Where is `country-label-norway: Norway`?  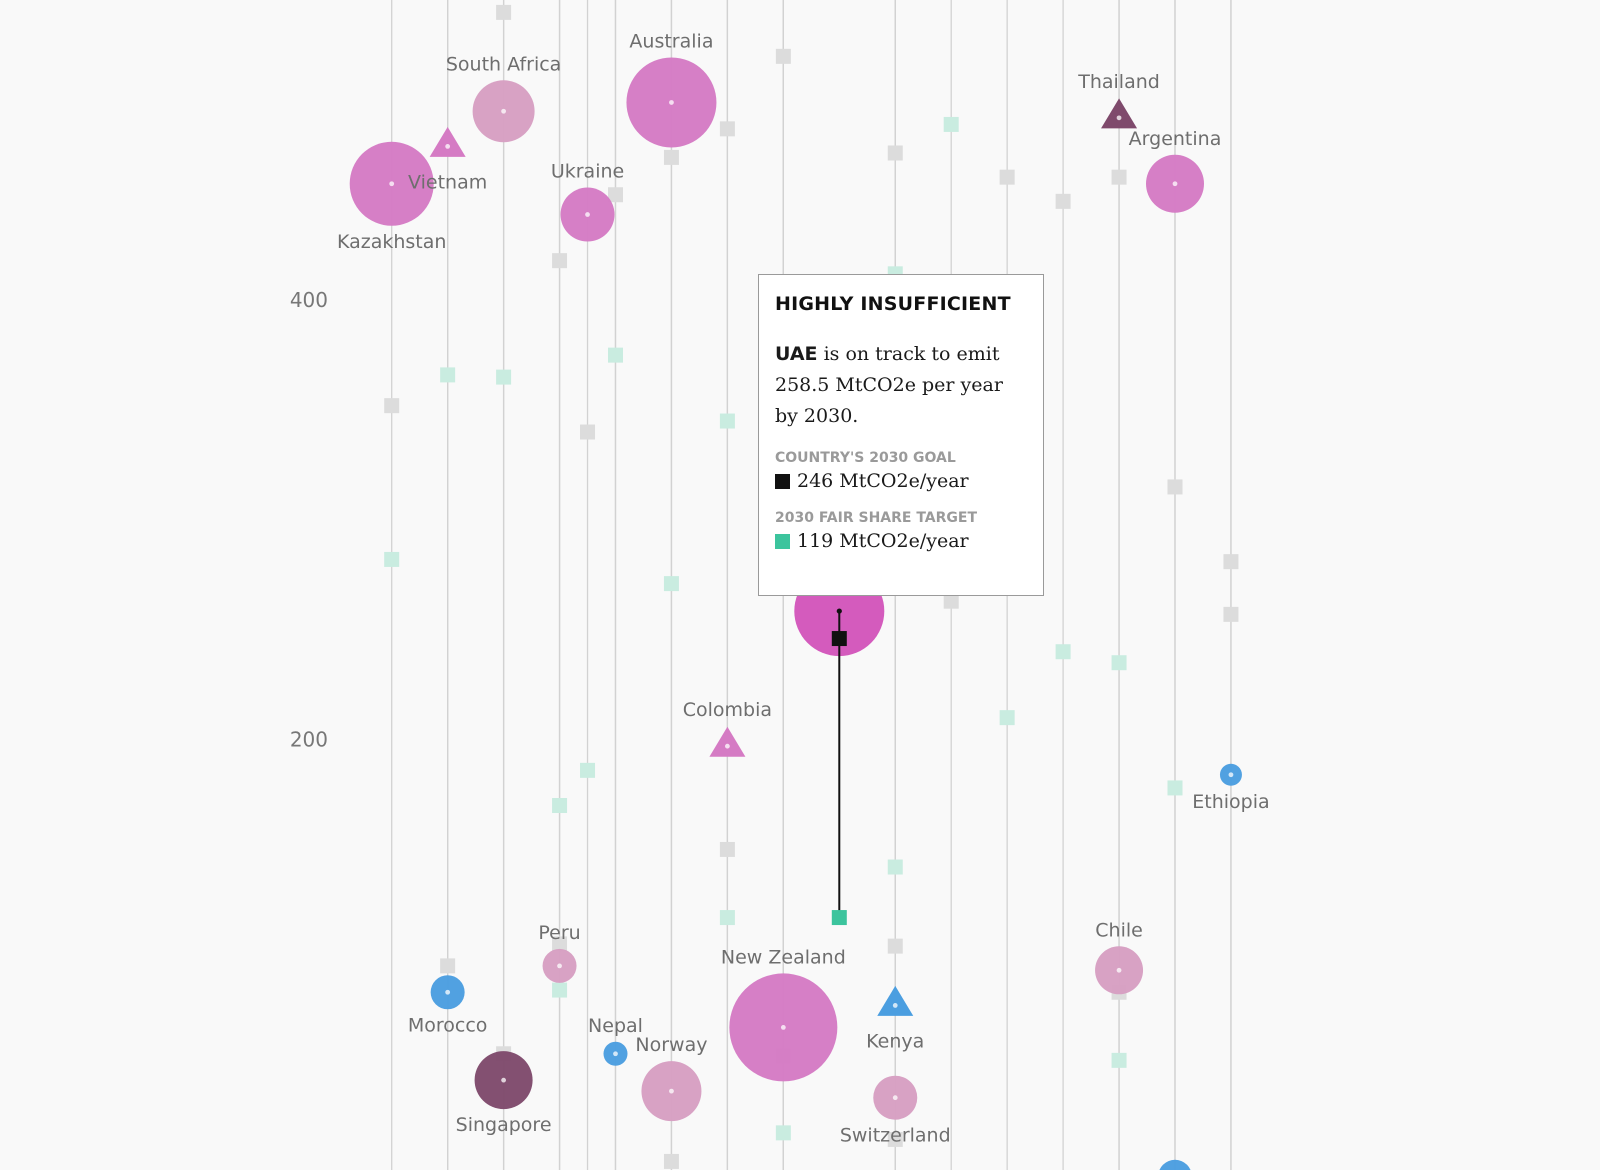 country-label-norway: Norway is located at coordinates (671, 1045).